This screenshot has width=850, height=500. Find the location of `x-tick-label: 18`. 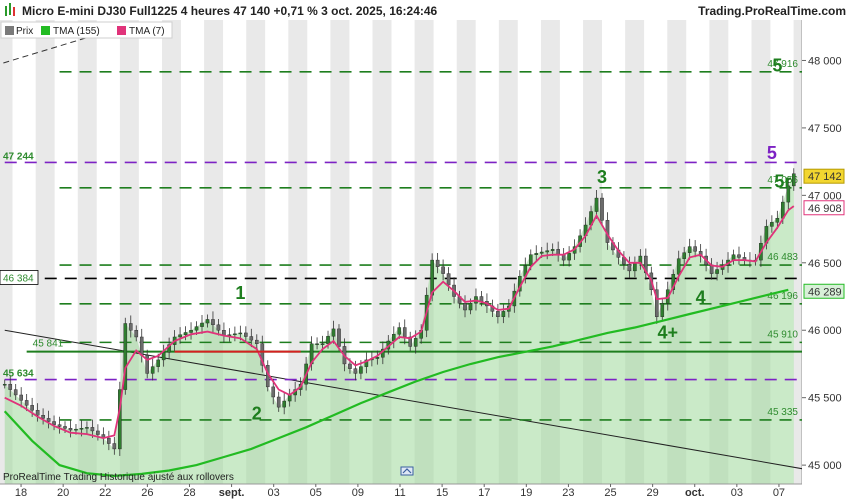

x-tick-label: 18 is located at coordinates (21, 493).